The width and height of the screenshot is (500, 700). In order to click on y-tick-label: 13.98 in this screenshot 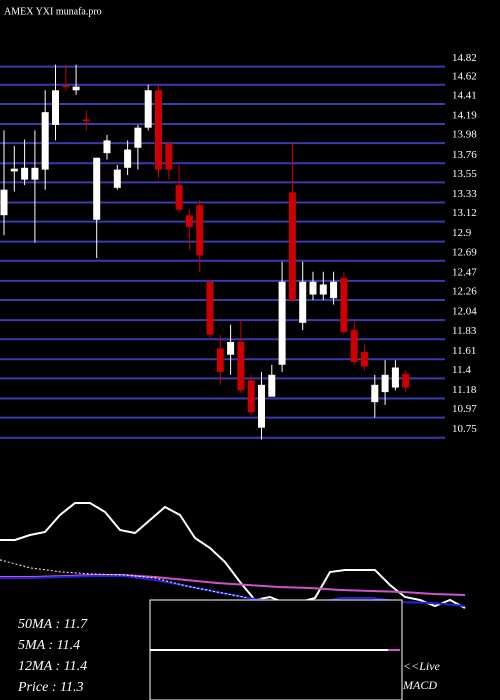, I will do `click(464, 135)`.